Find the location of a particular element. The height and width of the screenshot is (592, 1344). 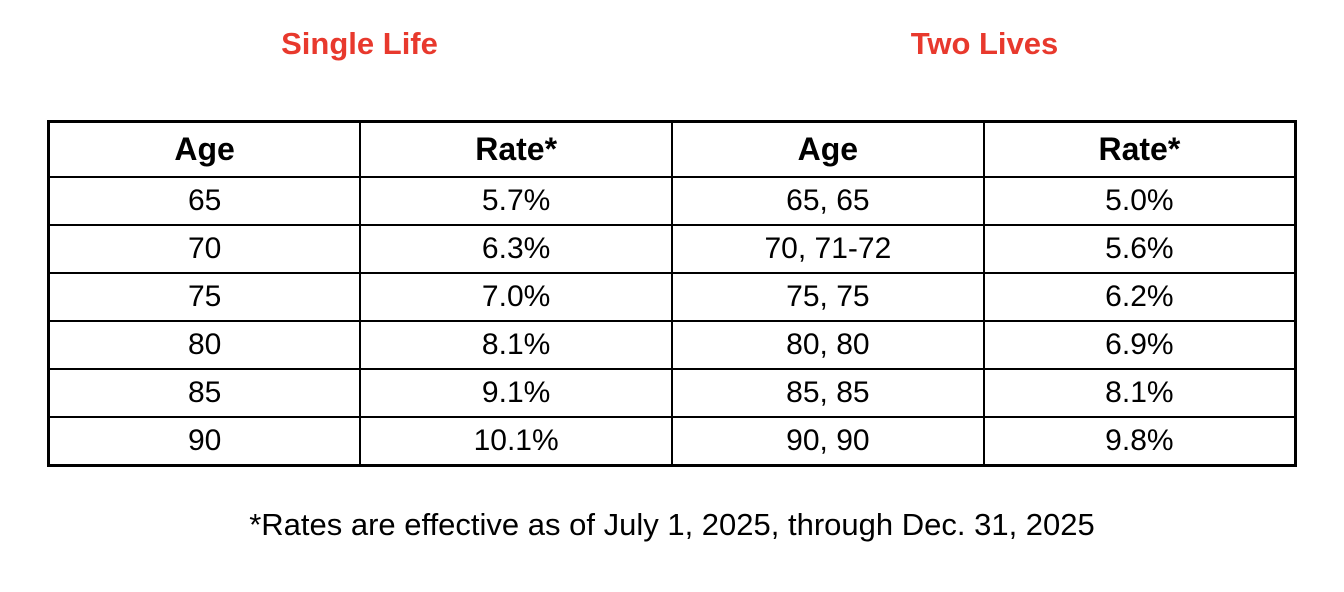

table-cell: 9.1% is located at coordinates (516, 393).